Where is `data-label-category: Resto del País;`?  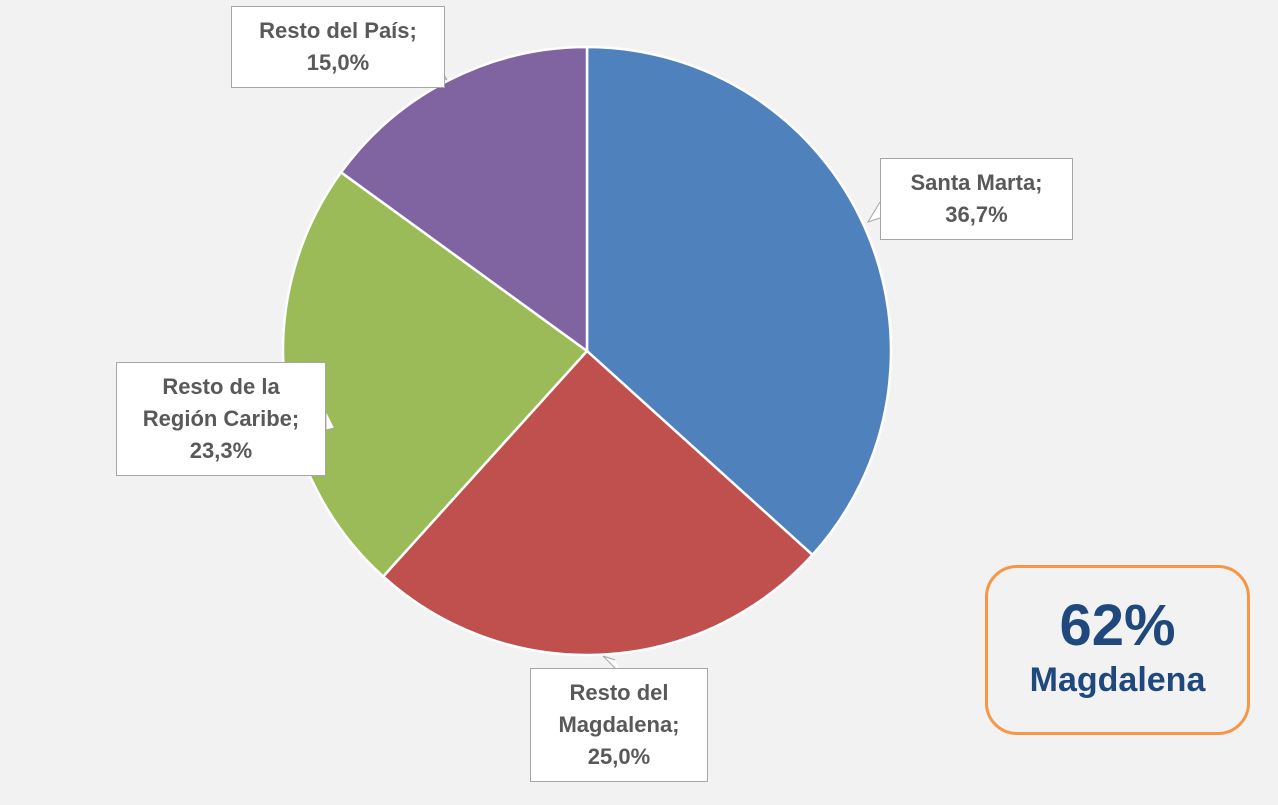
data-label-category: Resto del País; is located at coordinates (338, 30).